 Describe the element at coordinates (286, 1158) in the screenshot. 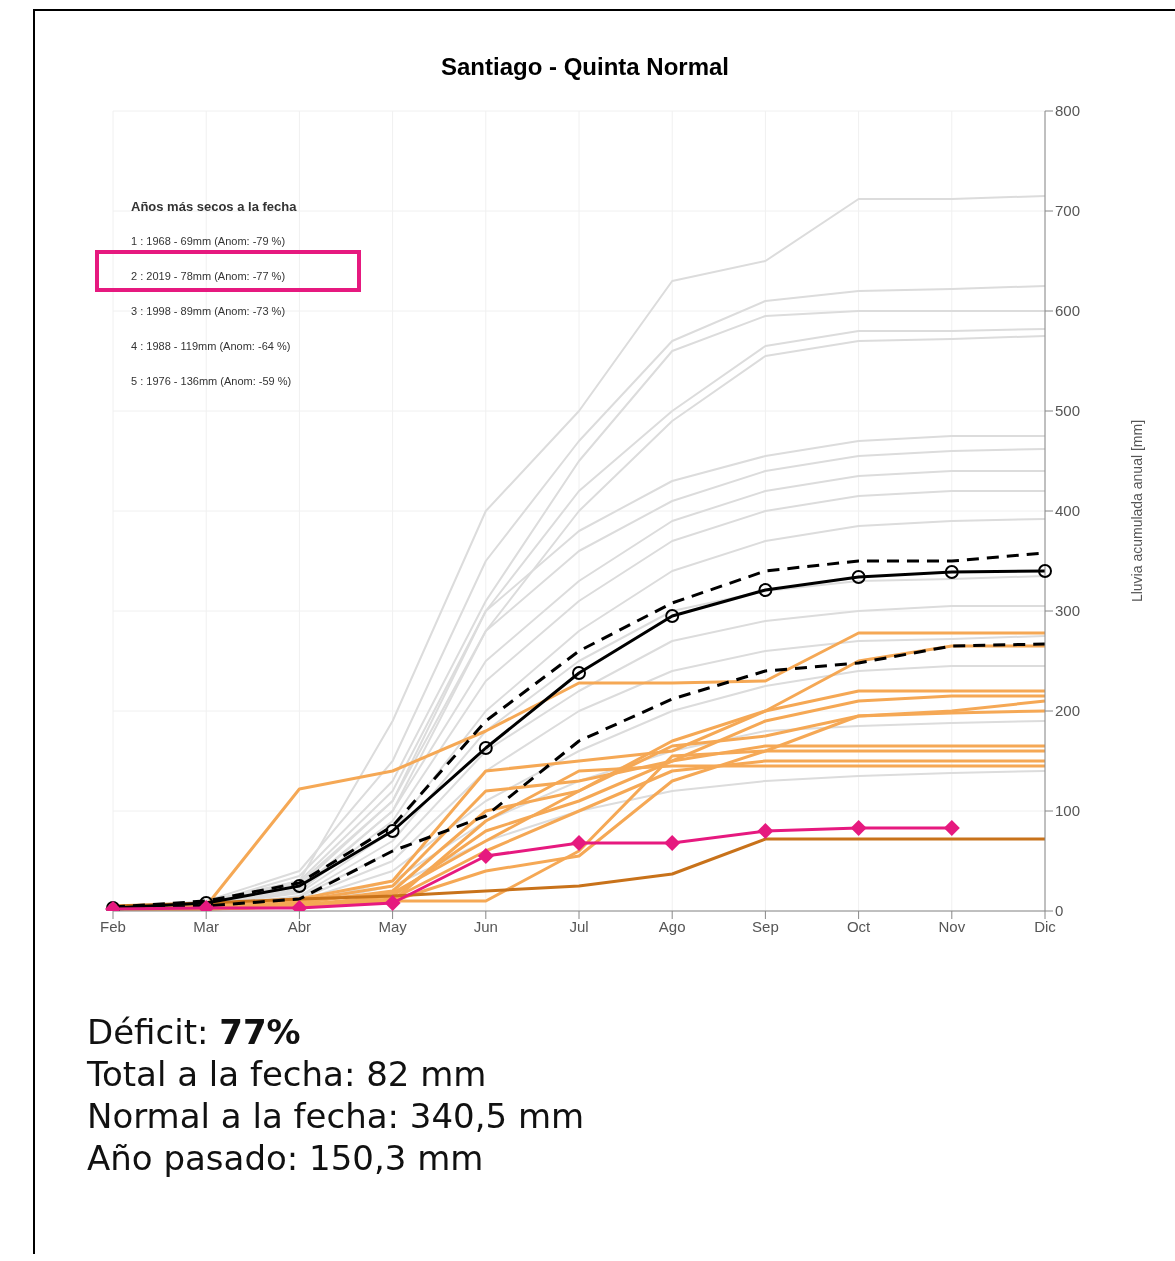

I see `text: Año pasado: 150,3 mm` at that location.